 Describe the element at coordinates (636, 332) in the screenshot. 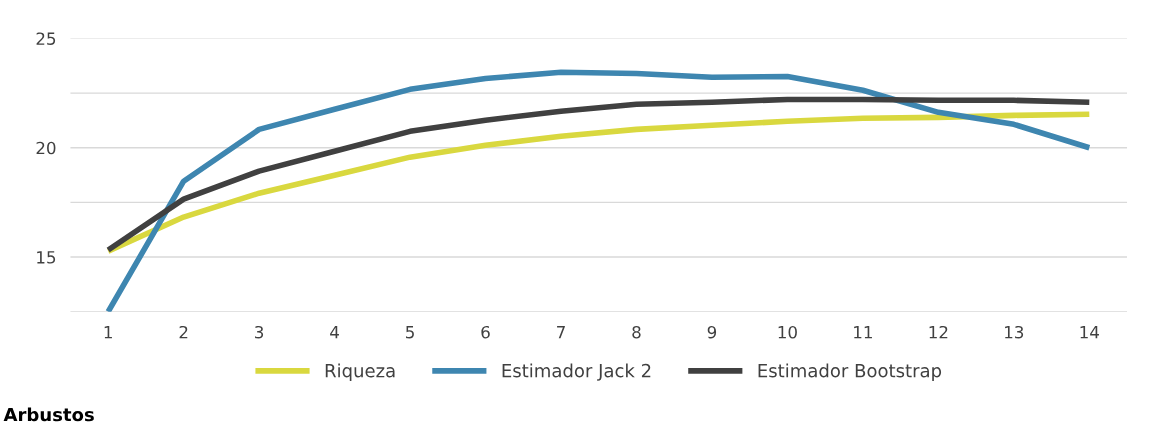

I see `x-tick-label: 8` at that location.